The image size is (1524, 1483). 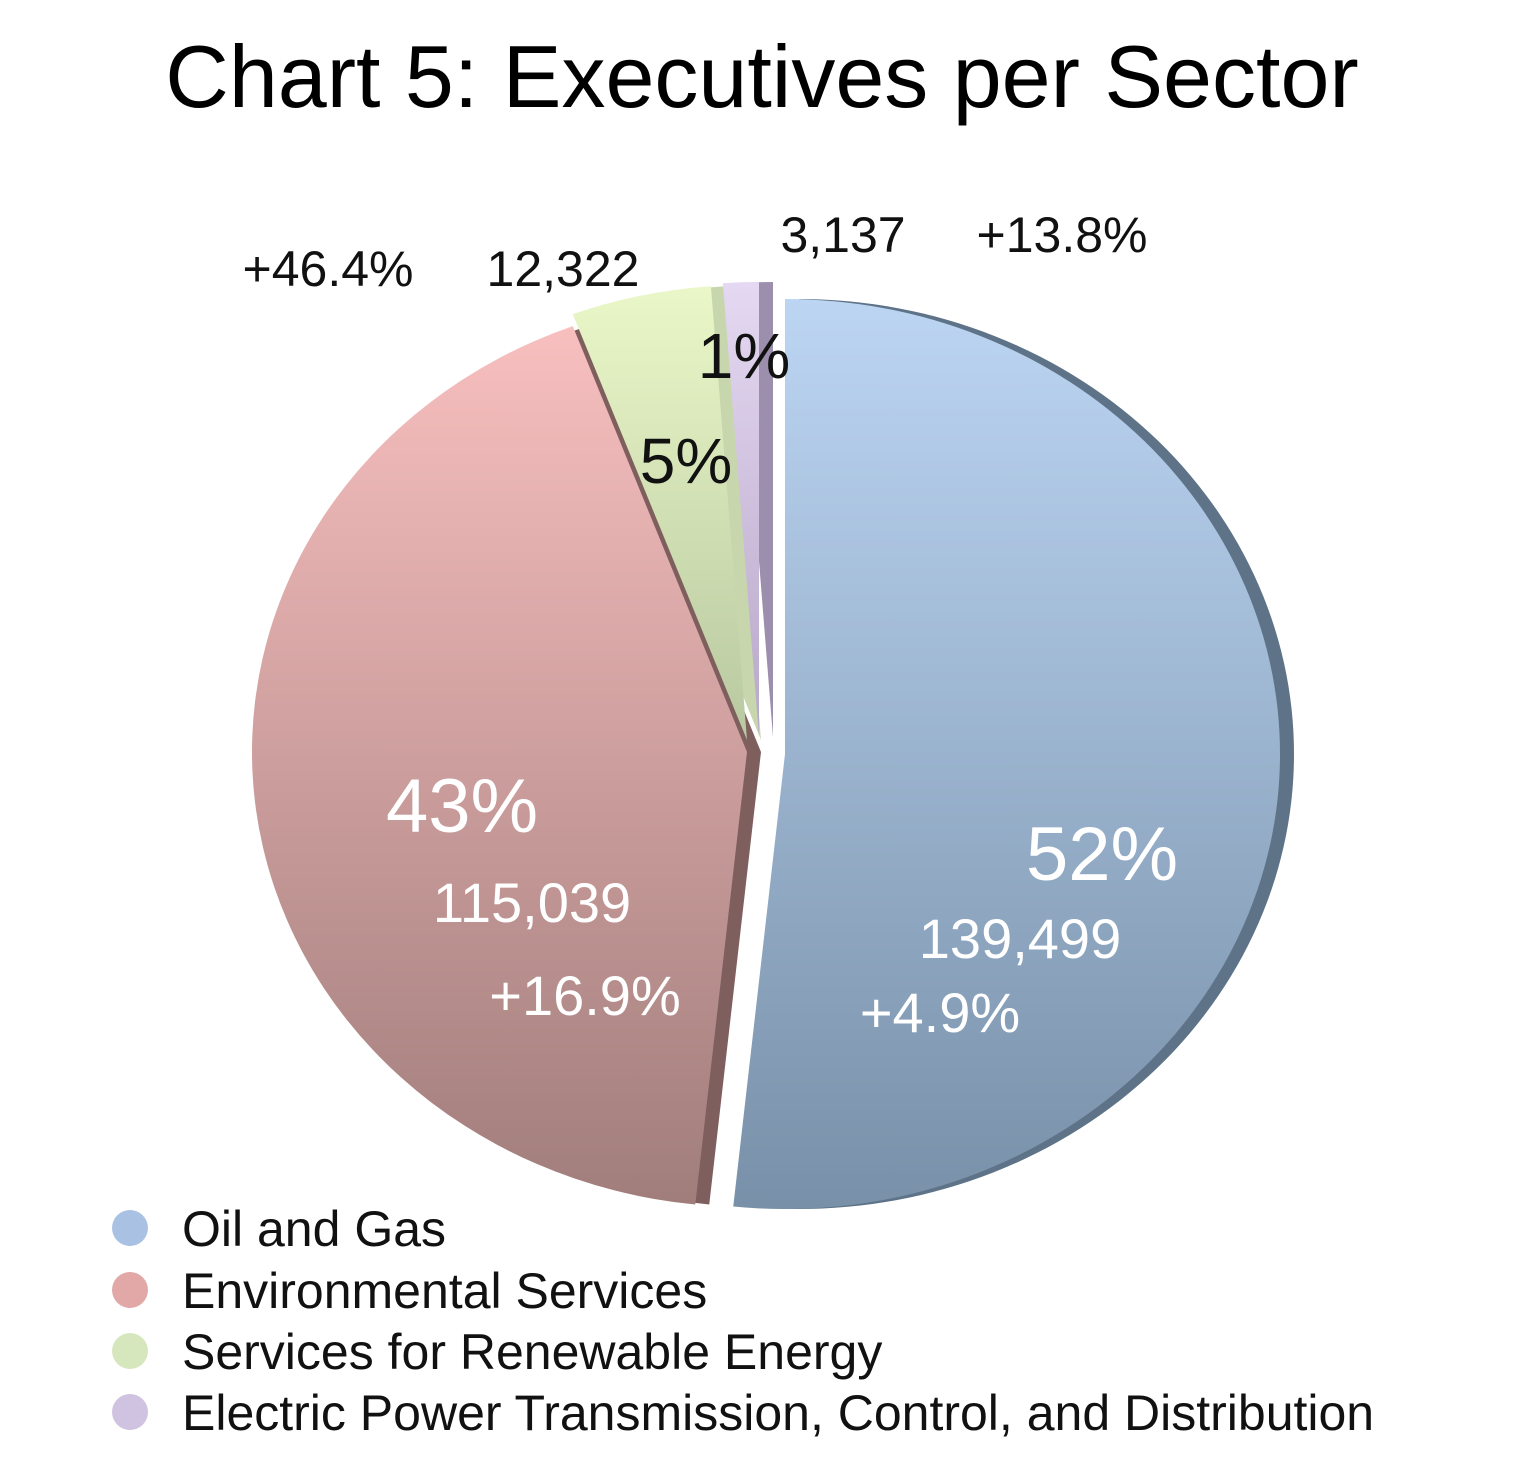 What do you see at coordinates (563, 269) in the screenshot?
I see `slice-value-label-renewable-energy-services: 12,322` at bounding box center [563, 269].